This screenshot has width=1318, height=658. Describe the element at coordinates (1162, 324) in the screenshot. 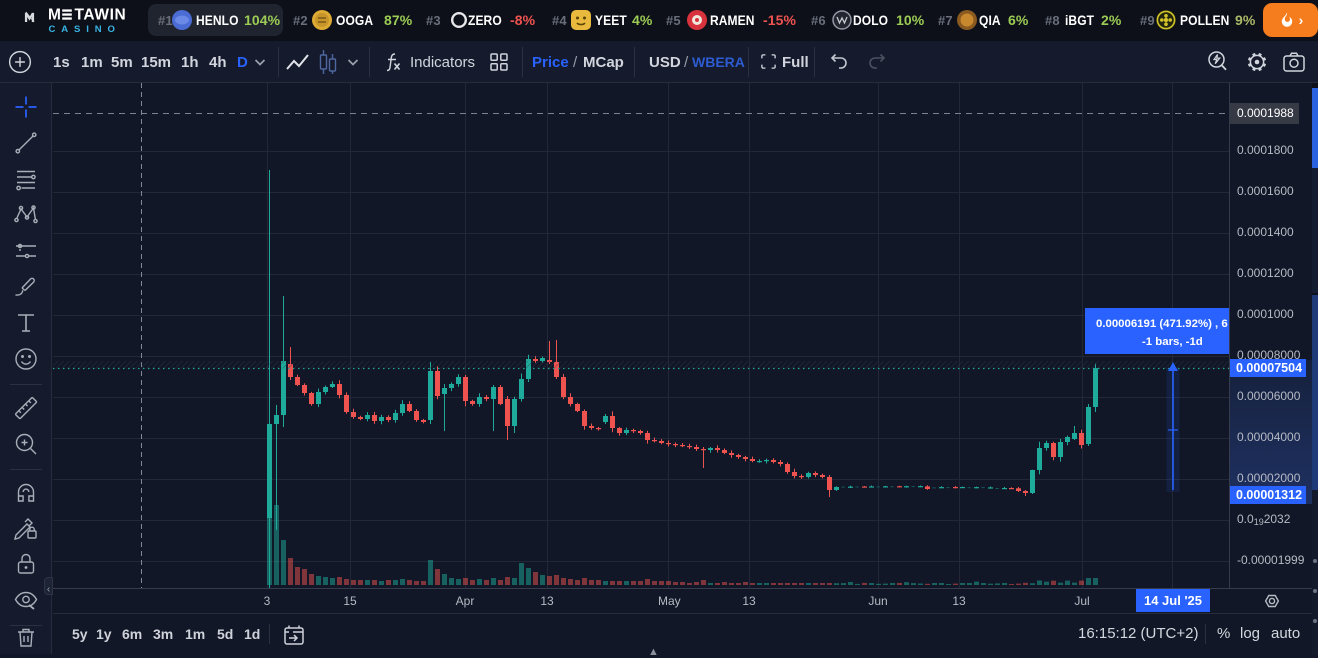

I see `svg-text: 0.00006191 (471.92%) , 6` at that location.